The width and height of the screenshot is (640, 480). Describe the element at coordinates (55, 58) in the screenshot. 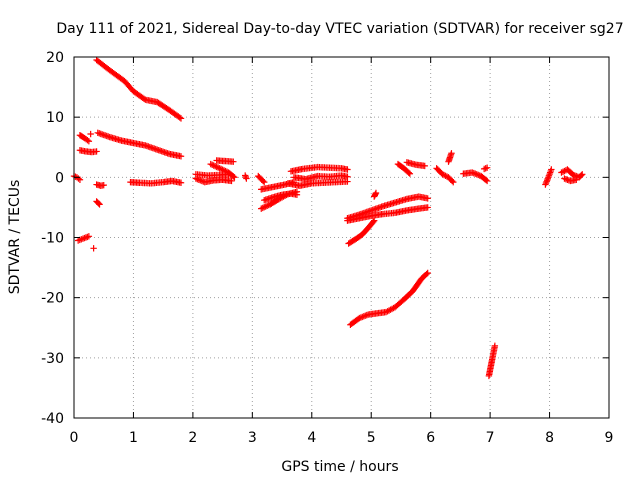

I see `y-tick-label: 20` at that location.